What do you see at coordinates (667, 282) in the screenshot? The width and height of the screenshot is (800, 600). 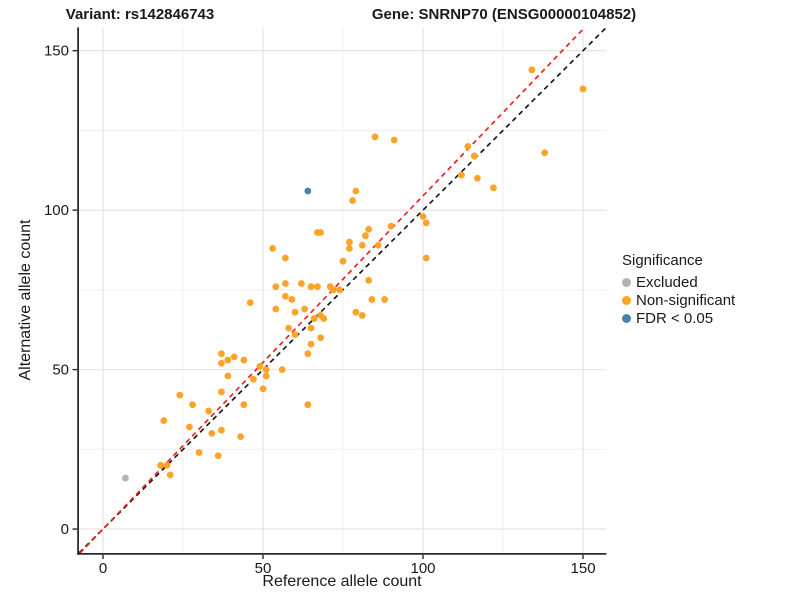 I see `legend-item-label: Excluded` at bounding box center [667, 282].